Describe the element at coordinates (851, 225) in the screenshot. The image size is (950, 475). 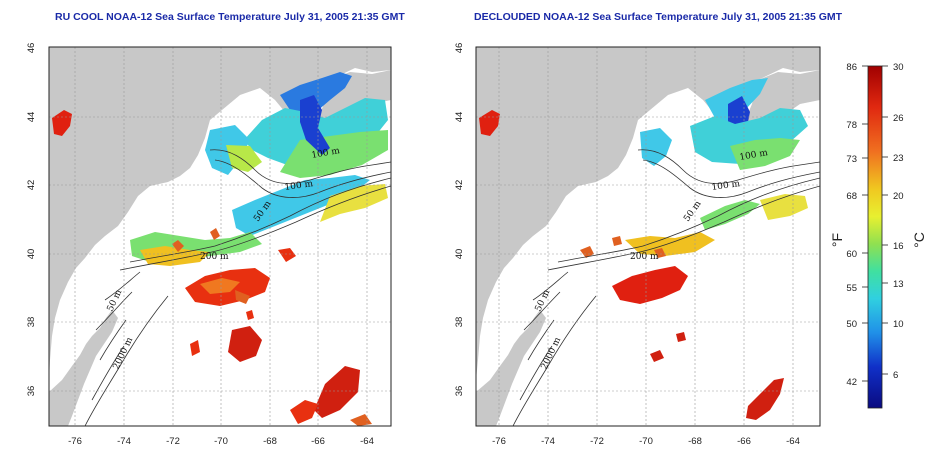
I see `colorbar-fahrenheit-ticks: 86 78 73 68 60 55 50 42` at that location.